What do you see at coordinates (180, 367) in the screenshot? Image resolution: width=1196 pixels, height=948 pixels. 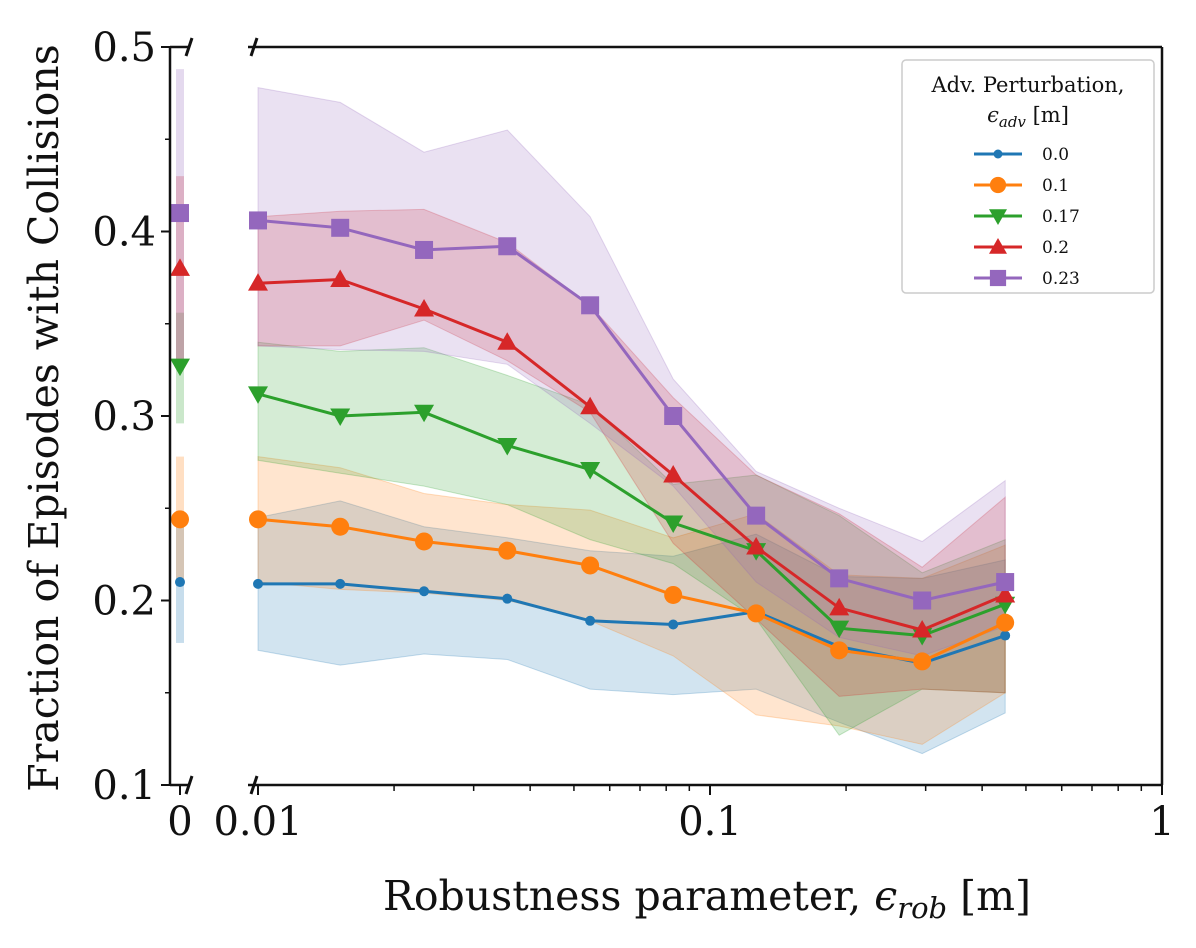 I see `baseline-point-series-0.17` at bounding box center [180, 367].